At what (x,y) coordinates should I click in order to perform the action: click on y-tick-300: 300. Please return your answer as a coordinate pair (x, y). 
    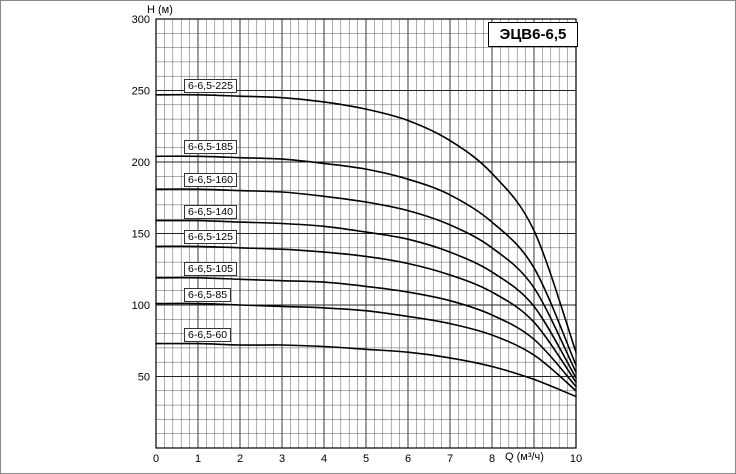
    Looking at the image, I should click on (141, 20).